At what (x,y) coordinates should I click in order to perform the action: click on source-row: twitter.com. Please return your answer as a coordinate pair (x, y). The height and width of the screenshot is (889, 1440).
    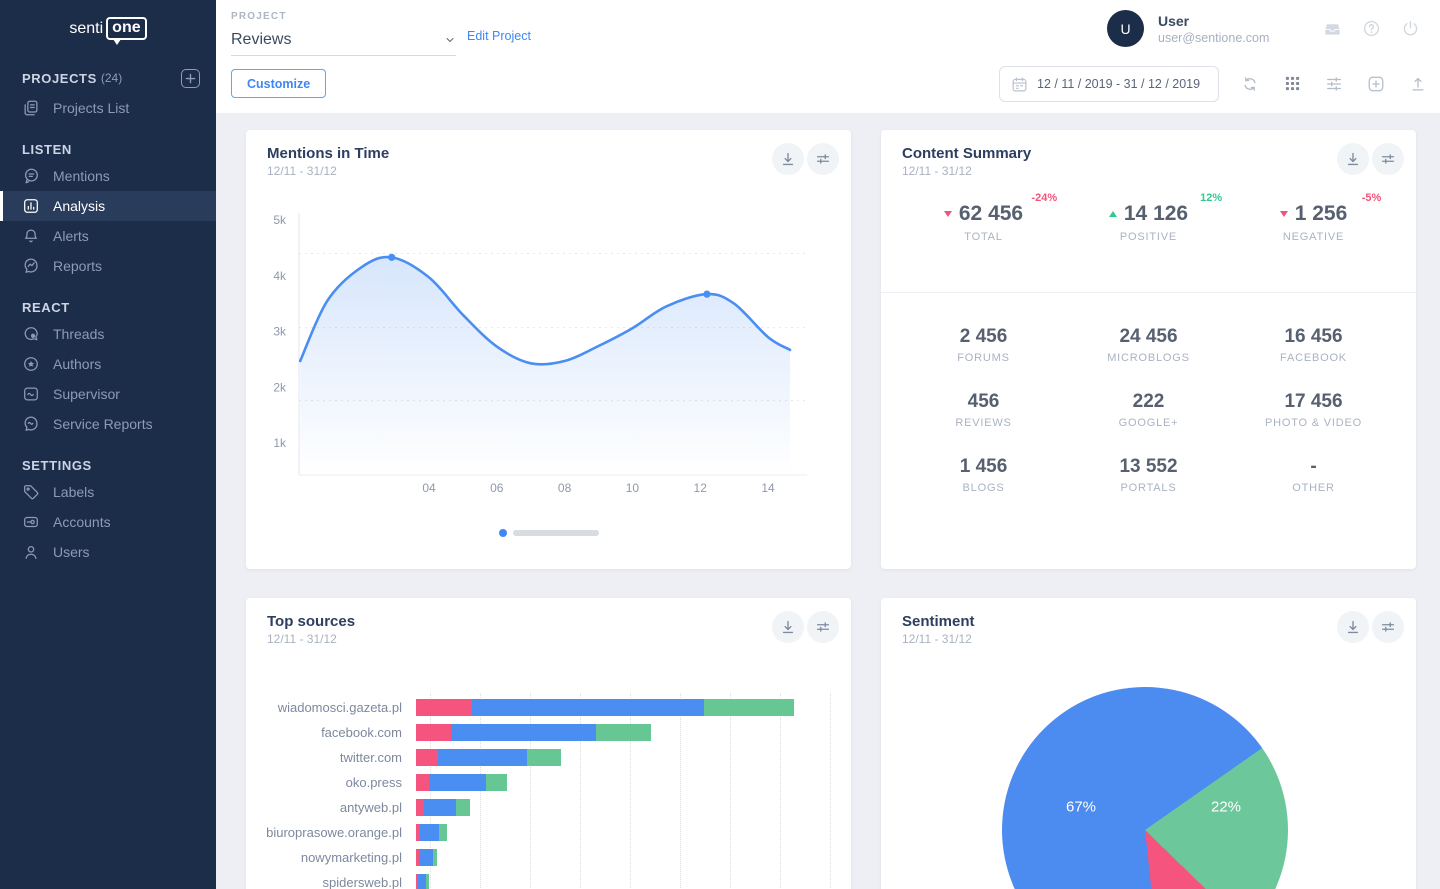
    Looking at the image, I should click on (548, 757).